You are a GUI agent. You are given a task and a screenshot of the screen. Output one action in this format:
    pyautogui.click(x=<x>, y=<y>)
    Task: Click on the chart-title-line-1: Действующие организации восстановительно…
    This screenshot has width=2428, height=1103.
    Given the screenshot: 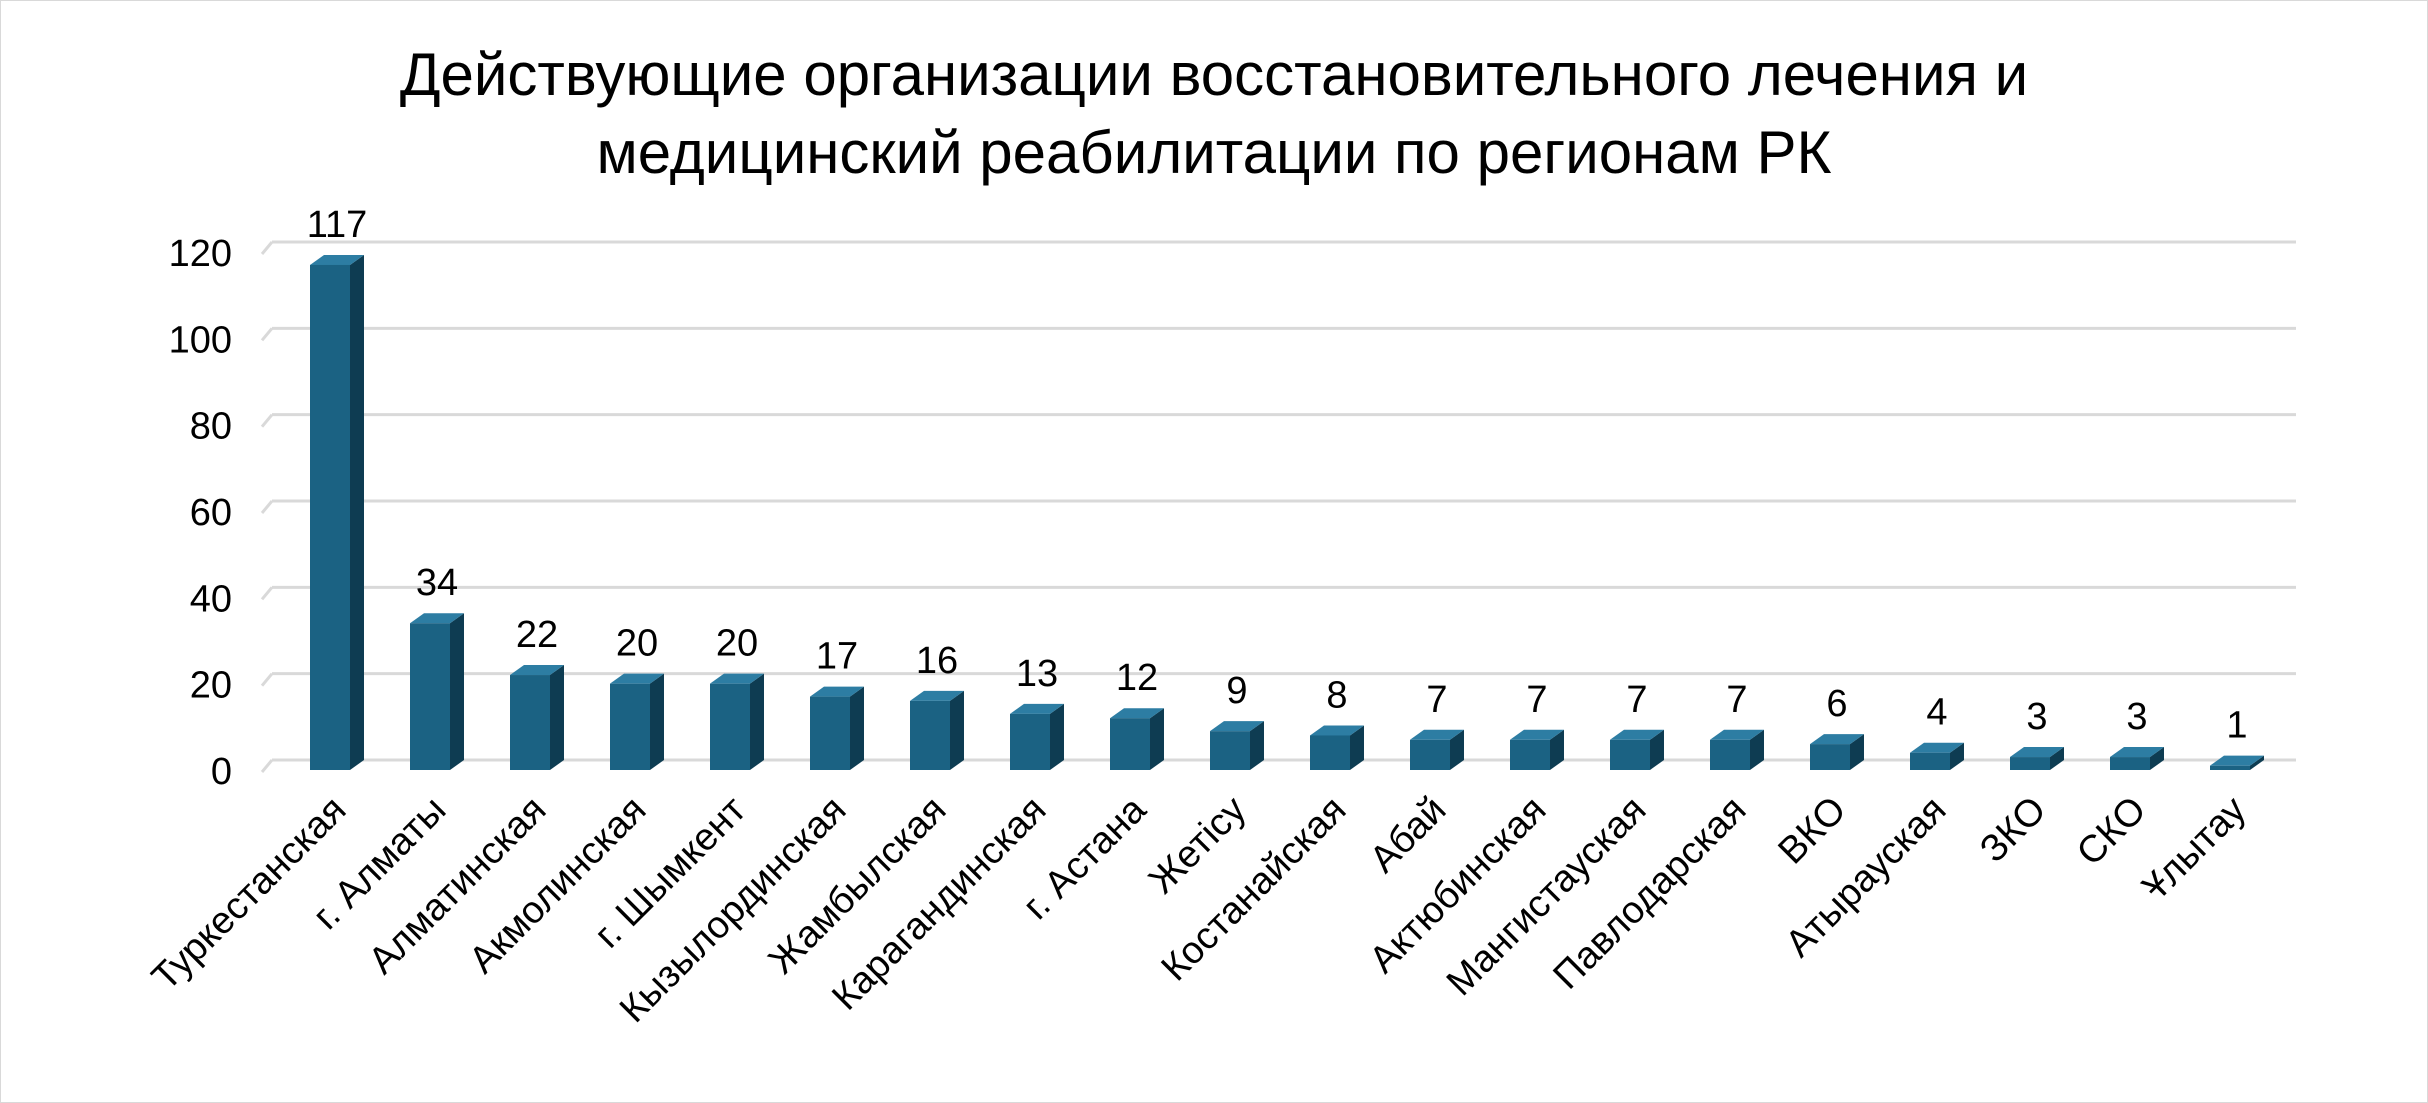 What is the action you would take?
    pyautogui.click(x=1214, y=74)
    